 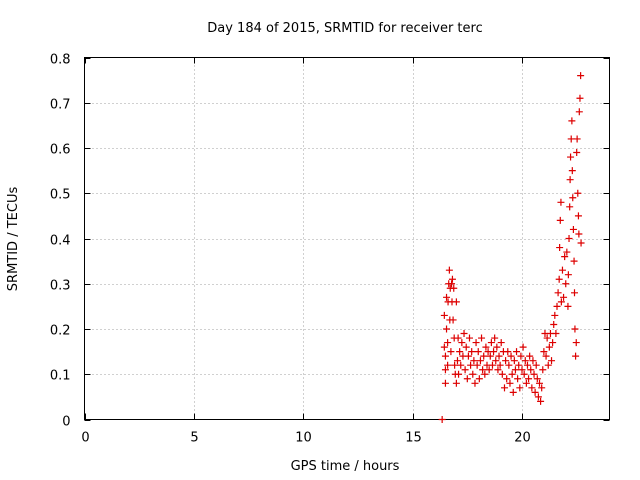 What do you see at coordinates (522, 438) in the screenshot?
I see `x-tick-label: 20` at bounding box center [522, 438].